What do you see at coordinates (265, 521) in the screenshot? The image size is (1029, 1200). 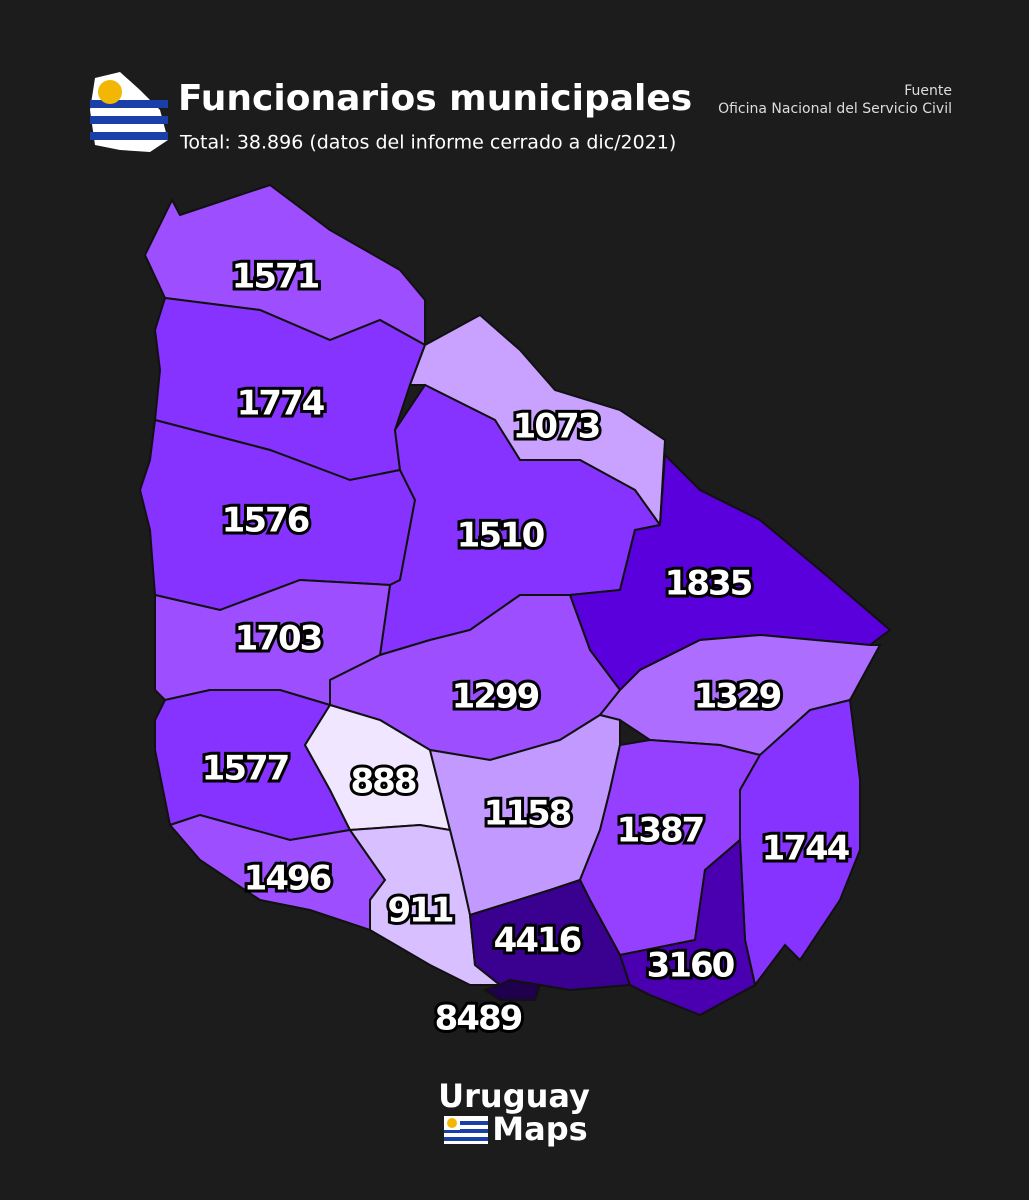 I see `region-value-label: 1576` at bounding box center [265, 521].